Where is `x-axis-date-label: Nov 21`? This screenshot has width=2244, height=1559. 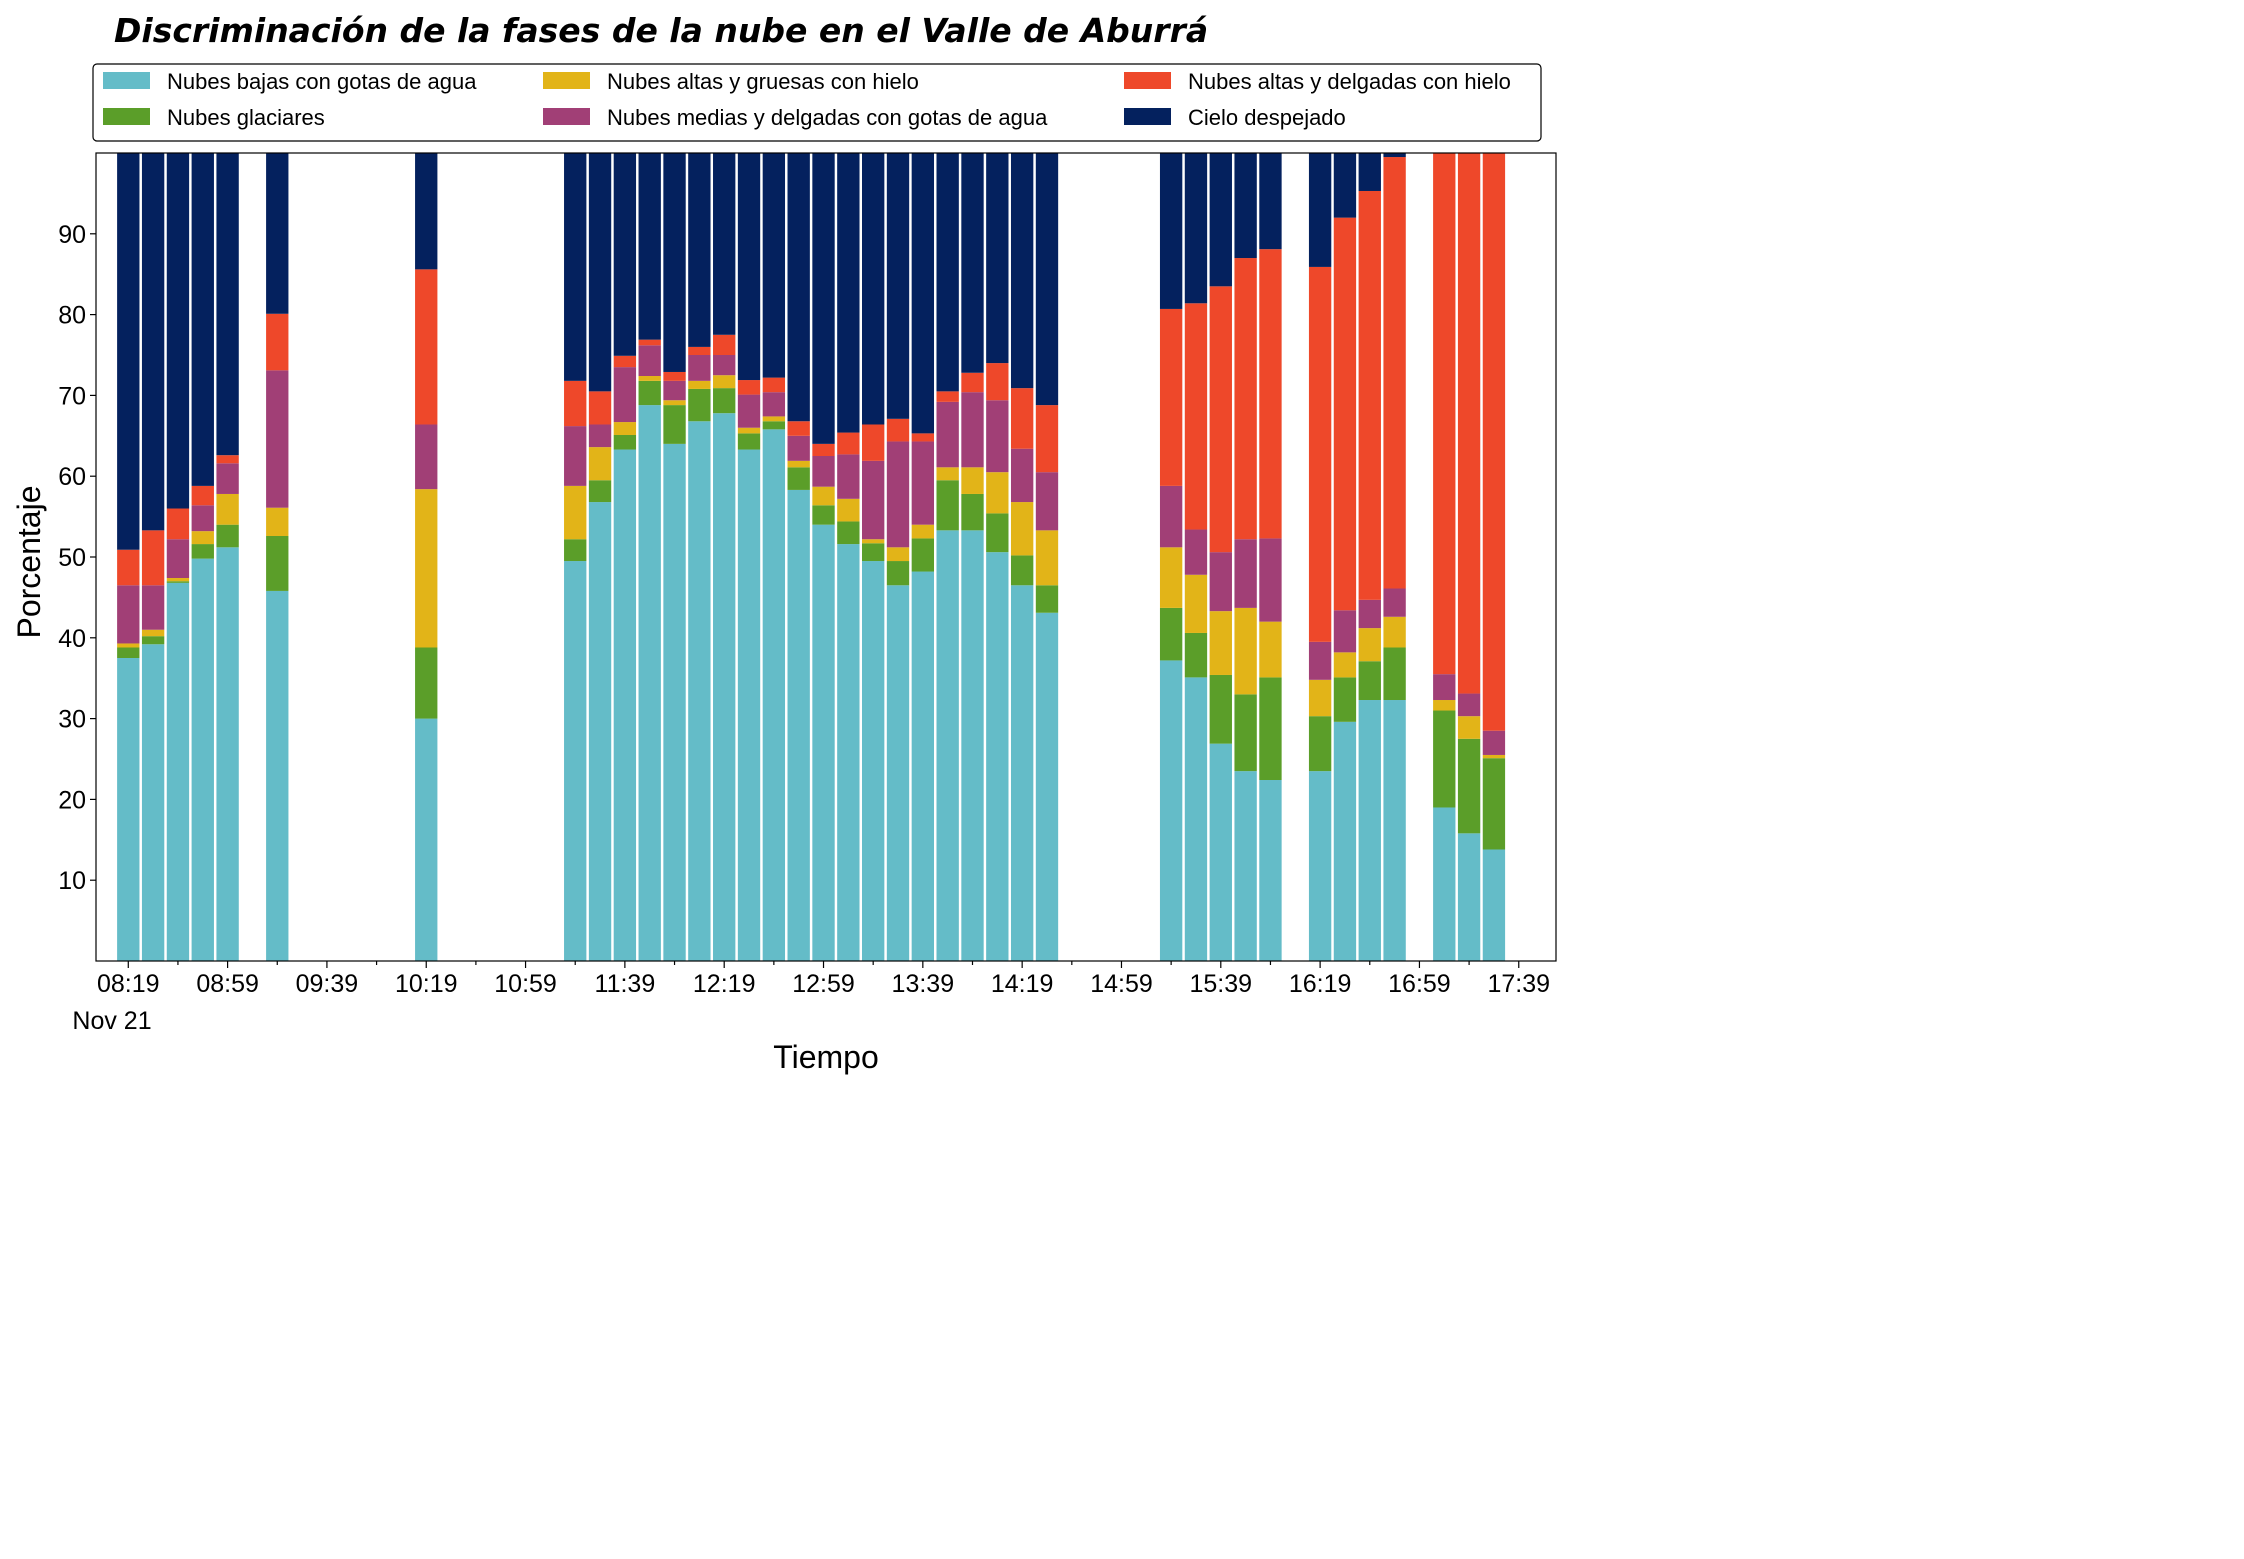
x-axis-date-label: Nov 21 is located at coordinates (111, 1021).